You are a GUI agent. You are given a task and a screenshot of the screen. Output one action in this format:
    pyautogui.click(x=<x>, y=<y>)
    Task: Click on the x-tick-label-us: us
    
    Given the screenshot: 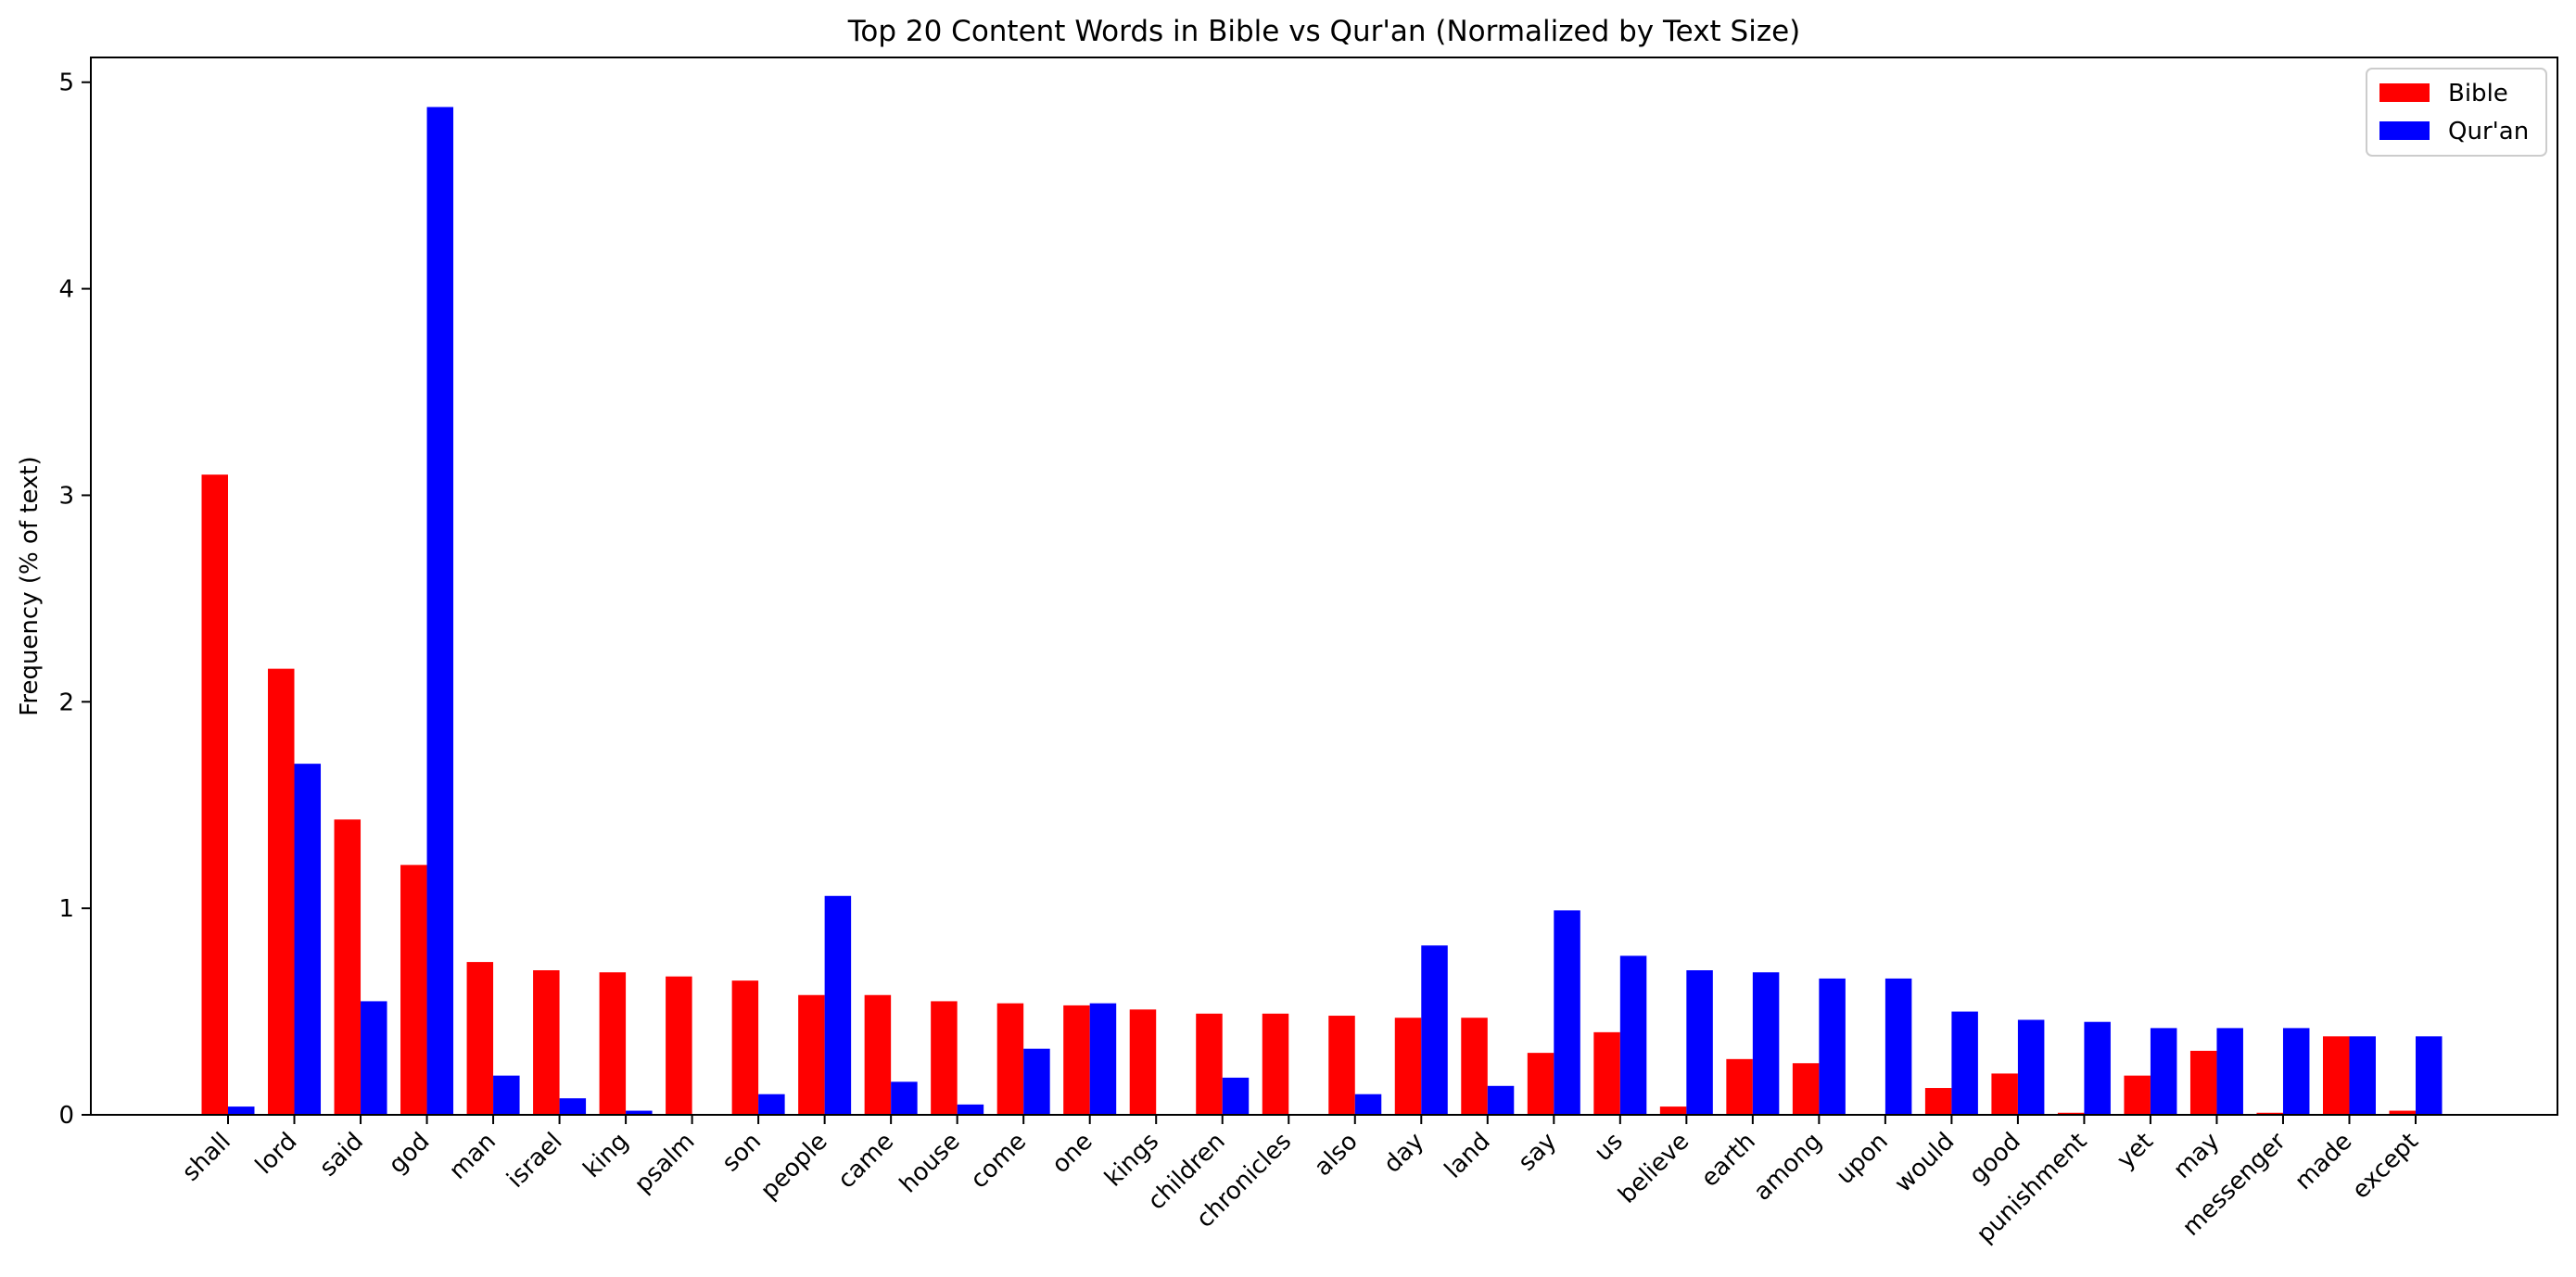 What is the action you would take?
    pyautogui.click(x=1608, y=1148)
    